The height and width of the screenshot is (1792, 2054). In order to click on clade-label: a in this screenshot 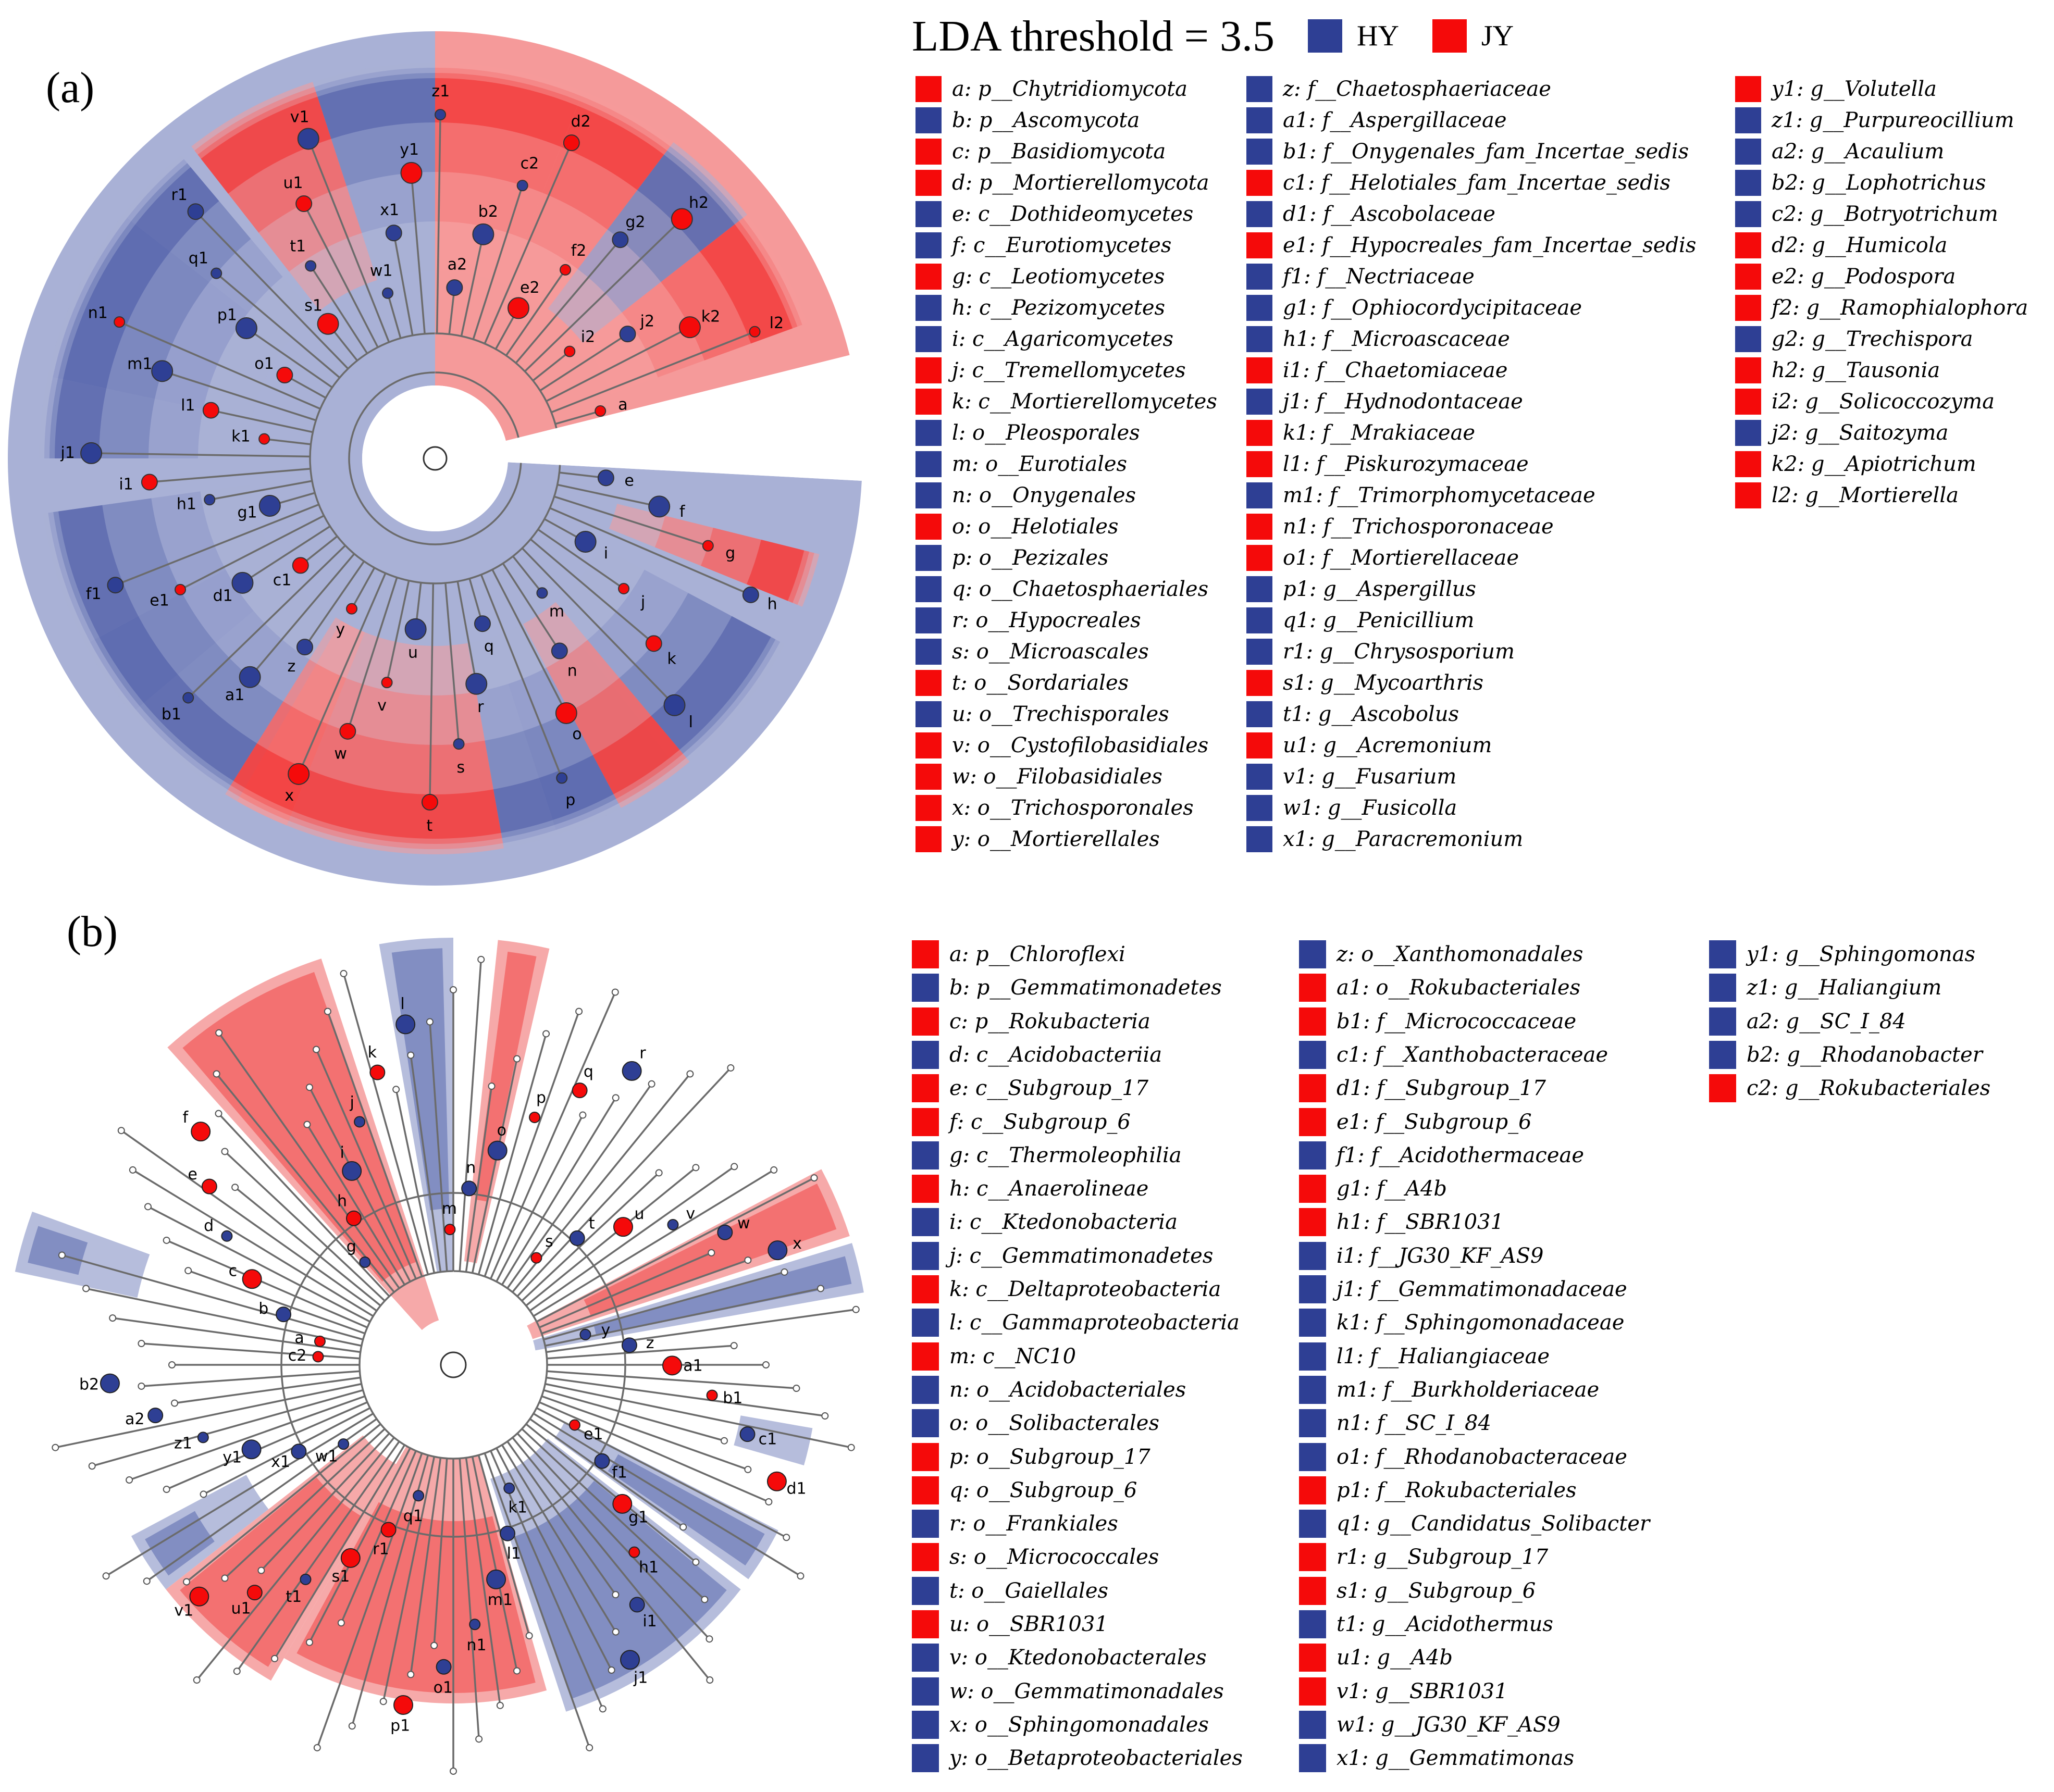, I will do `click(299, 1338)`.